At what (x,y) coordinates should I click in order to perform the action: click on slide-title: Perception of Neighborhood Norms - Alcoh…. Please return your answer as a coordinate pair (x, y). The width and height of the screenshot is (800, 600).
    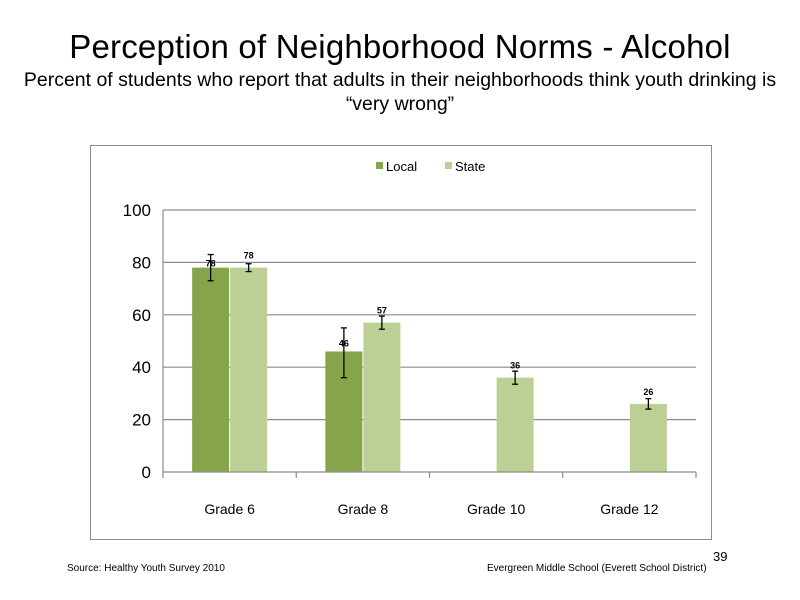
    Looking at the image, I should click on (400, 46).